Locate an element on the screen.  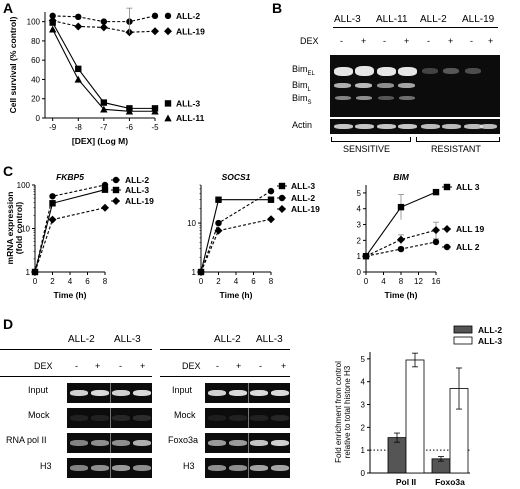
series-label: ALL 19 is located at coordinates (470, 229).